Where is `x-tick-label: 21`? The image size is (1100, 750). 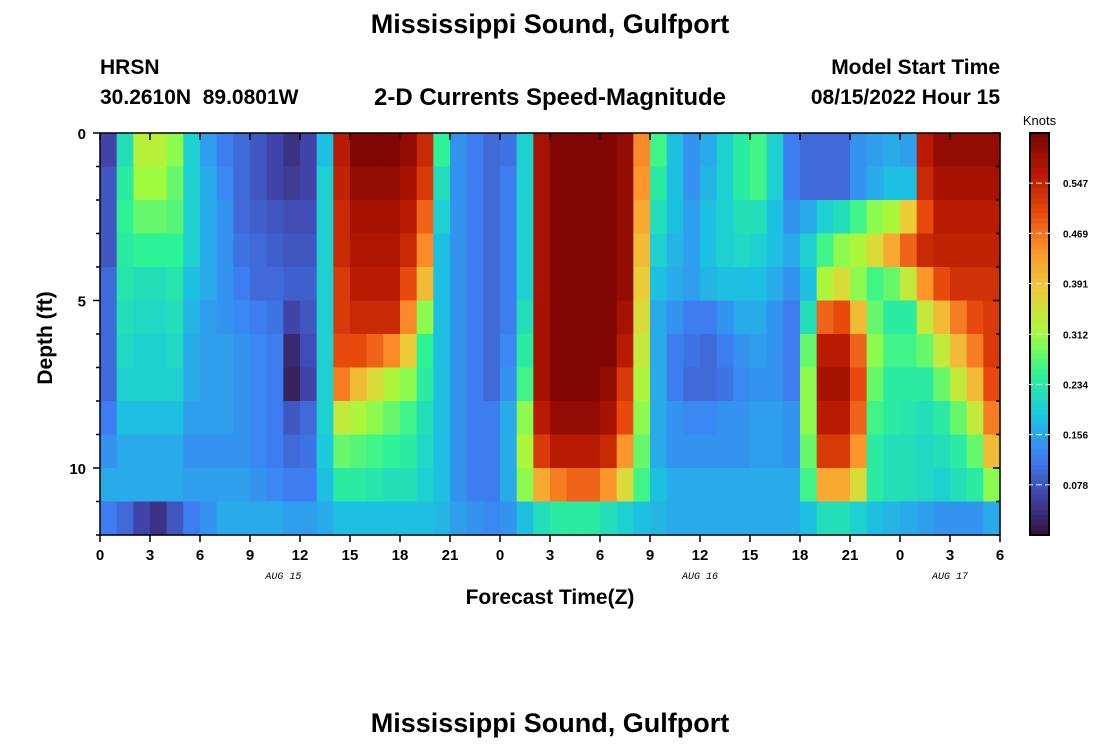
x-tick-label: 21 is located at coordinates (450, 555).